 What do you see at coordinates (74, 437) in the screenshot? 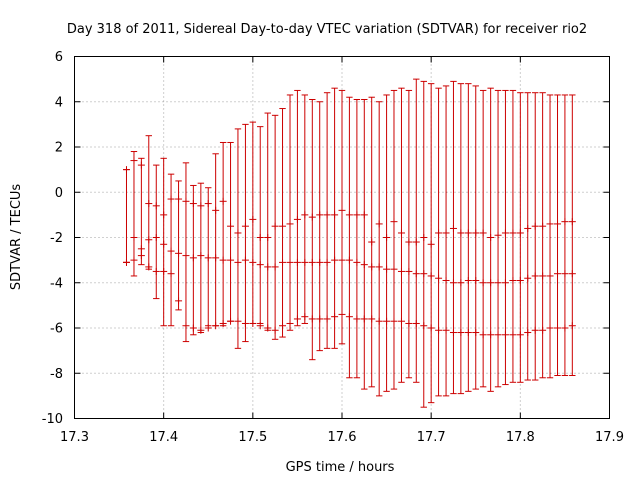
I see `x-tick-label: 17.3` at bounding box center [74, 437].